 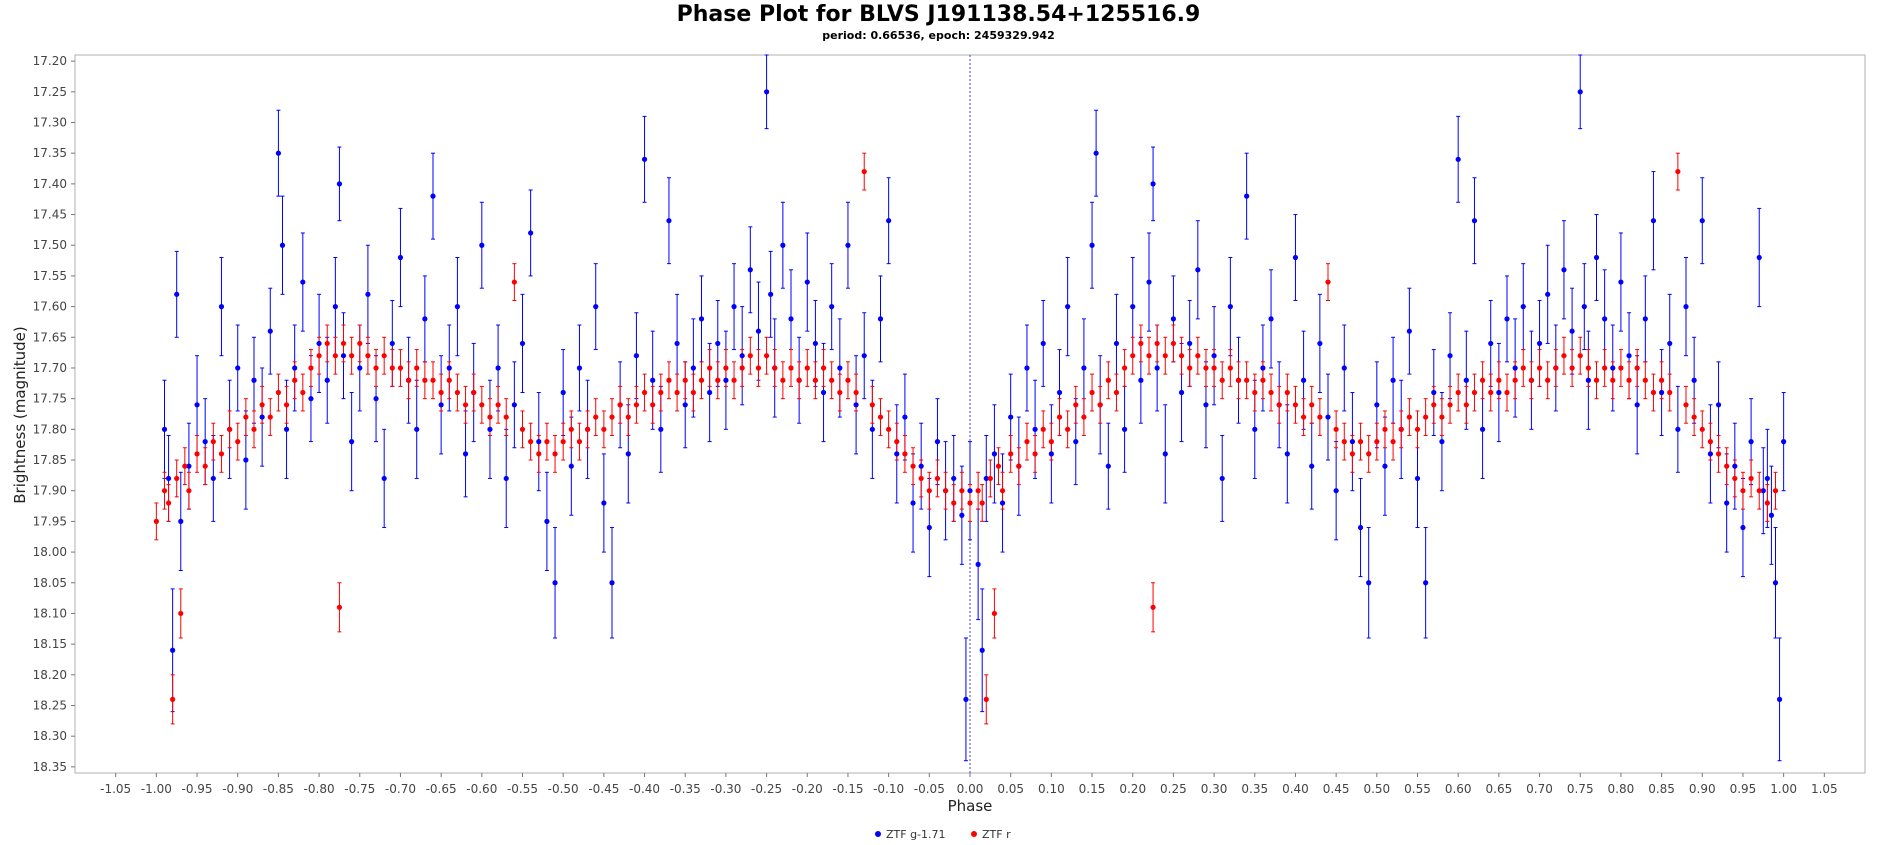 What do you see at coordinates (943, 834) in the screenshot?
I see `legend: ZTF g-1.71 ZTF r` at bounding box center [943, 834].